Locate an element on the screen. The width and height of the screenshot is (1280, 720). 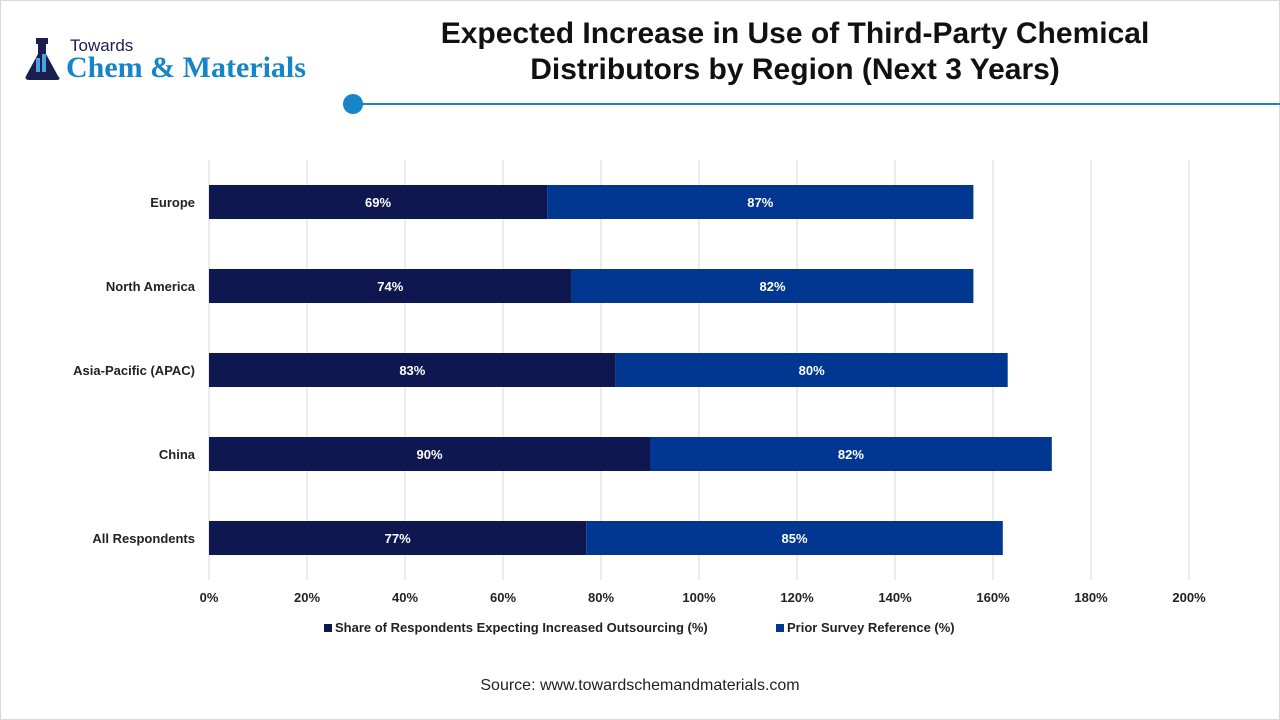
x-tick-label: 80% is located at coordinates (601, 597).